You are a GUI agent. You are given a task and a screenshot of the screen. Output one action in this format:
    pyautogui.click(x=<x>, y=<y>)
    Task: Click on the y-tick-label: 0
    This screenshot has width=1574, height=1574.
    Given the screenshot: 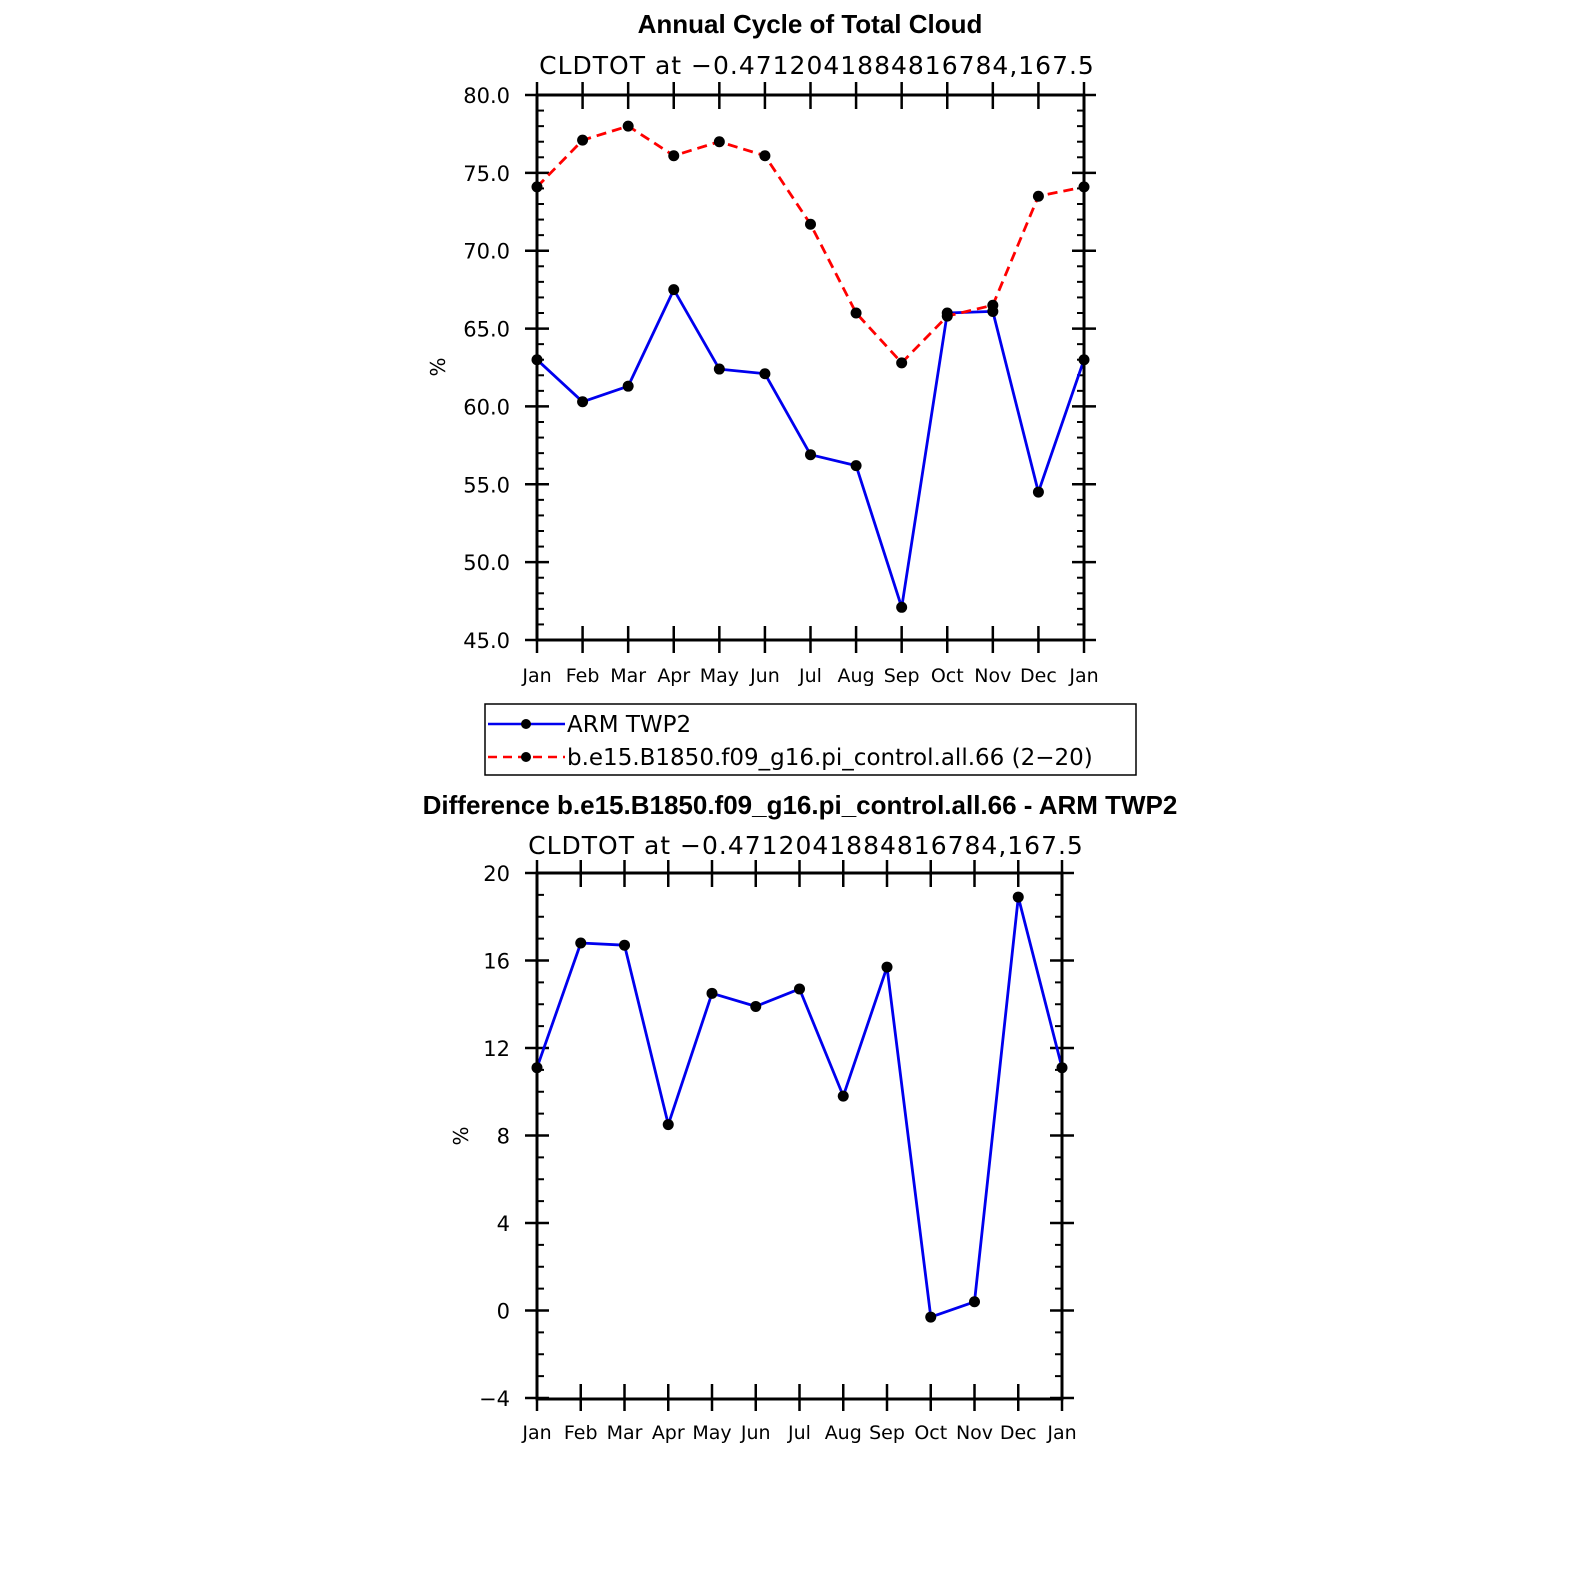 What is the action you would take?
    pyautogui.click(x=503, y=1312)
    